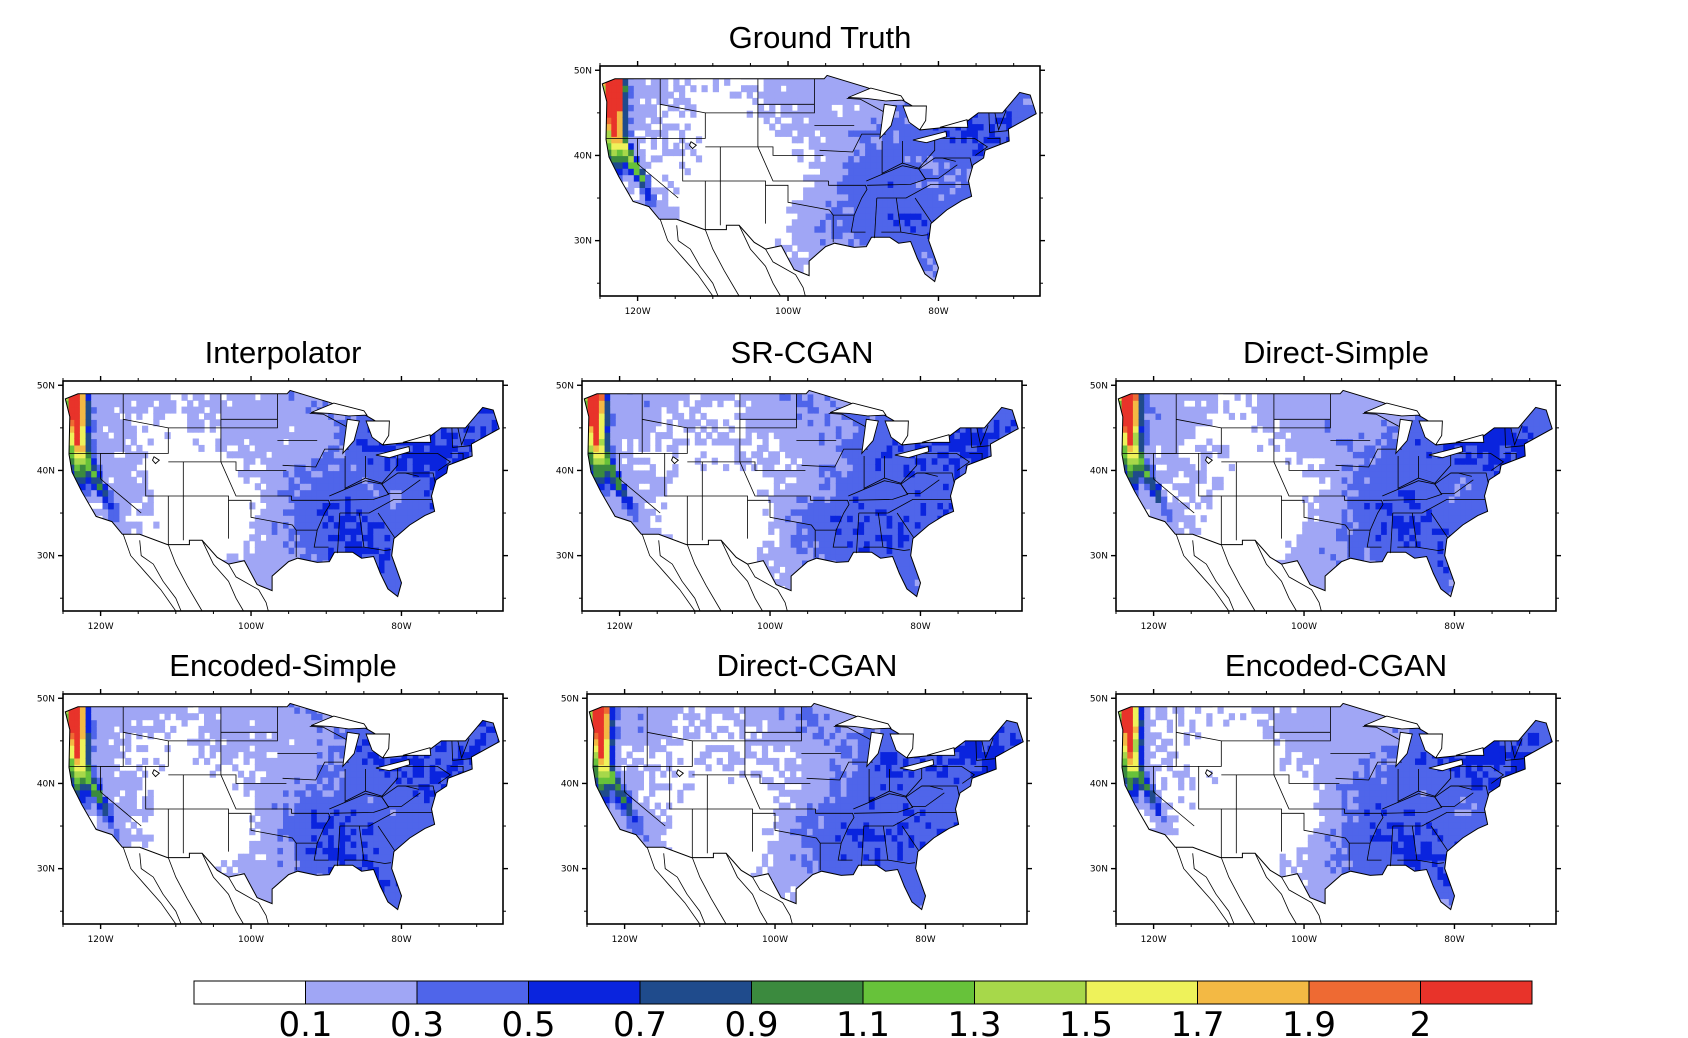 The image size is (1688, 1038). I want to click on colorbar-label: 1.5, so click(1086, 1021).